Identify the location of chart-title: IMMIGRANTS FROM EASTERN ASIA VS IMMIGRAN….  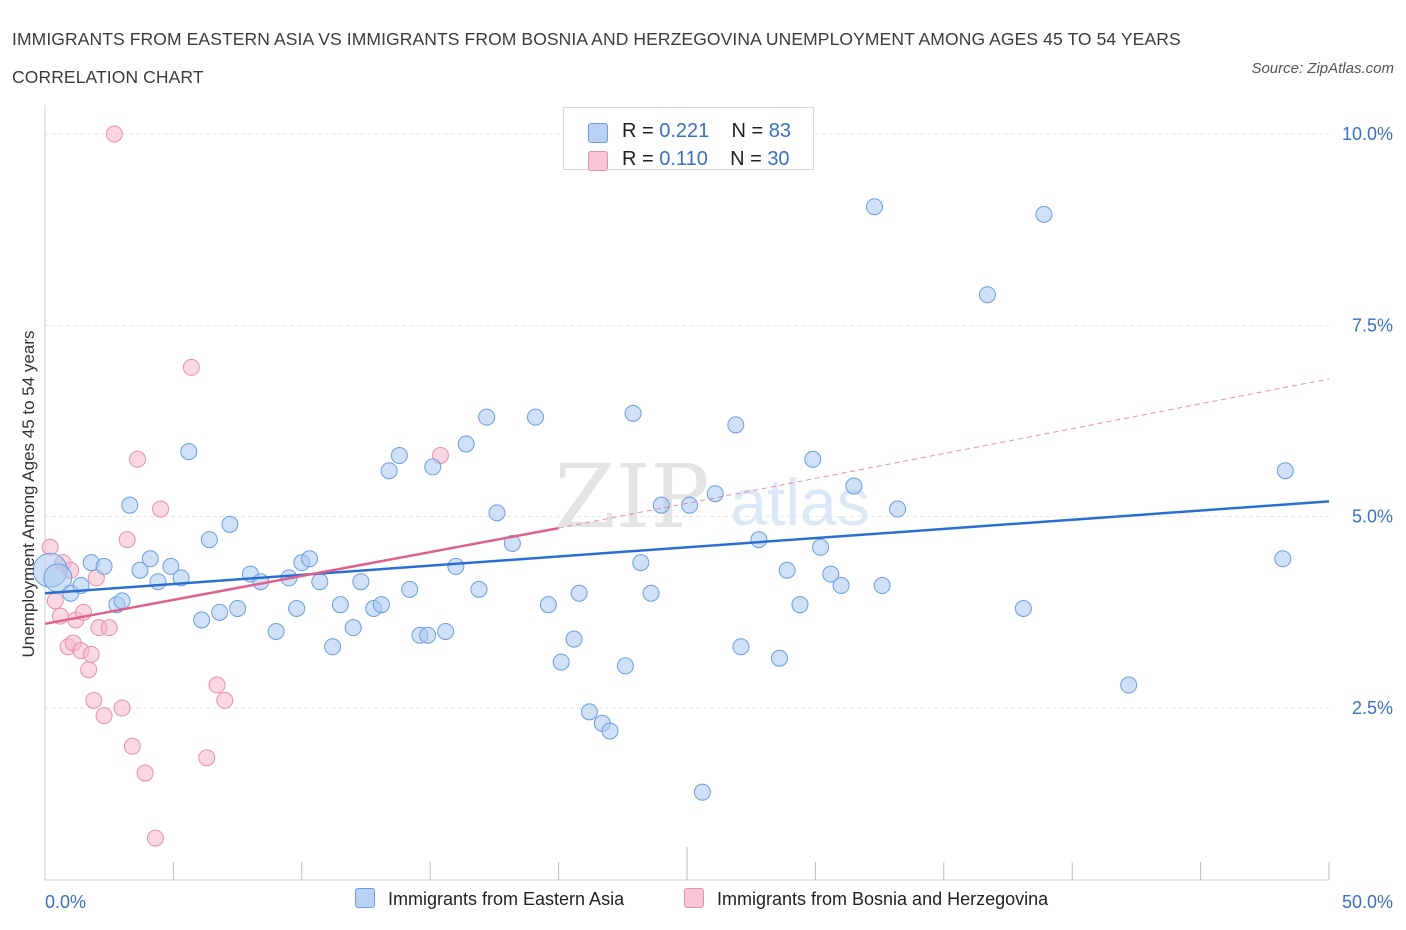
(596, 58).